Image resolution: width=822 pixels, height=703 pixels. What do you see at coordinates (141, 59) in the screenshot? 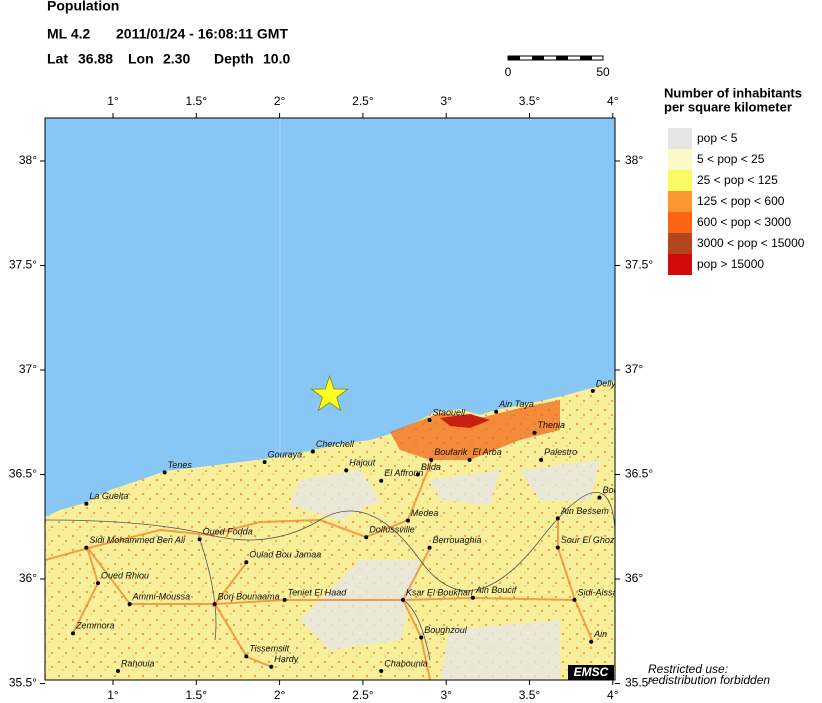
I see `lon-label: Lon` at bounding box center [141, 59].